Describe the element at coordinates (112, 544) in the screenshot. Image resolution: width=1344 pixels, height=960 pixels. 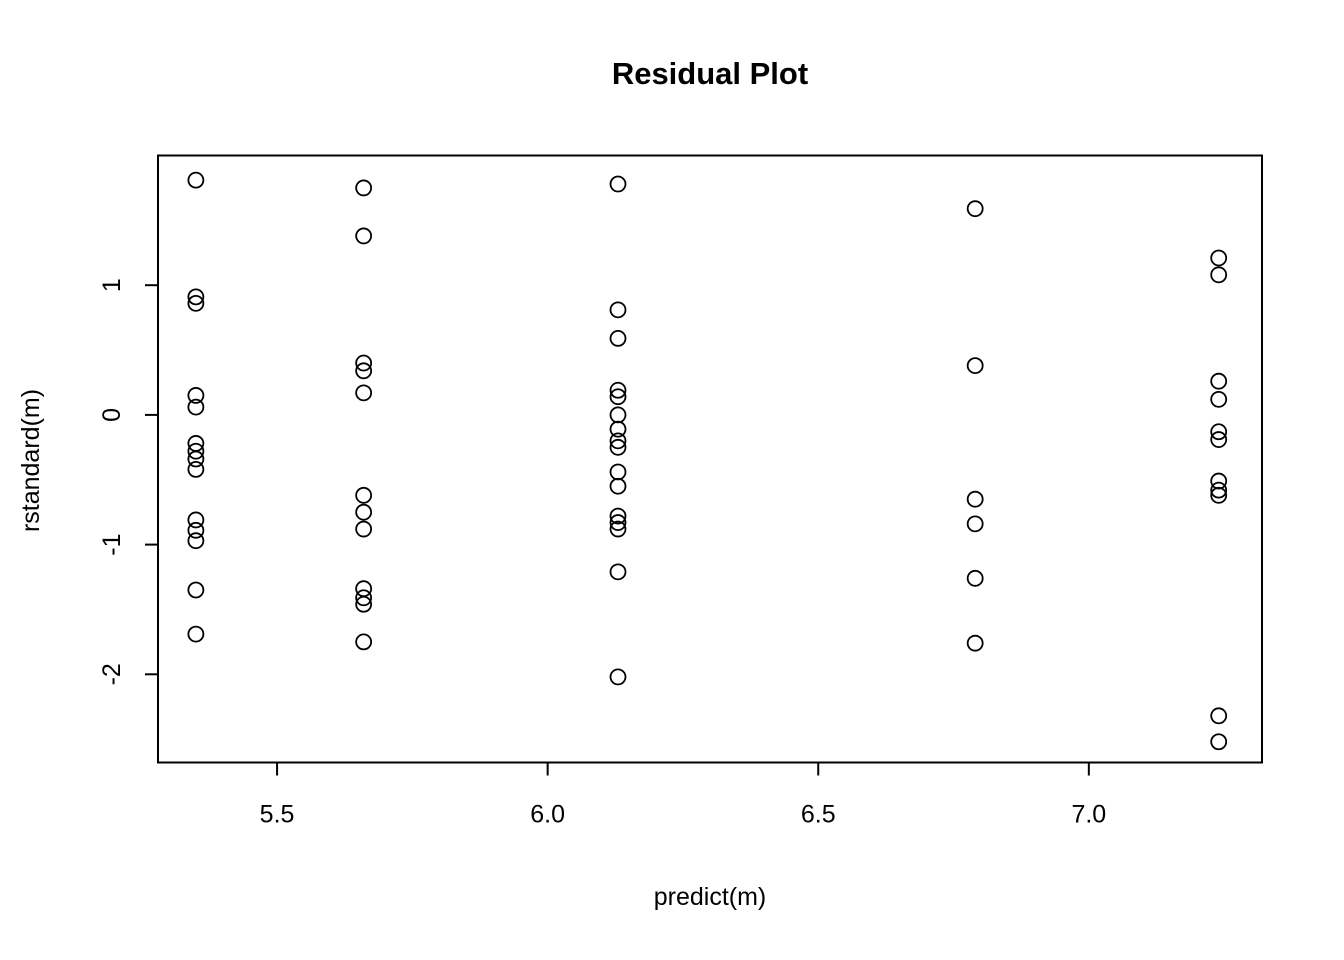
I see `y-tick-label: -1` at that location.